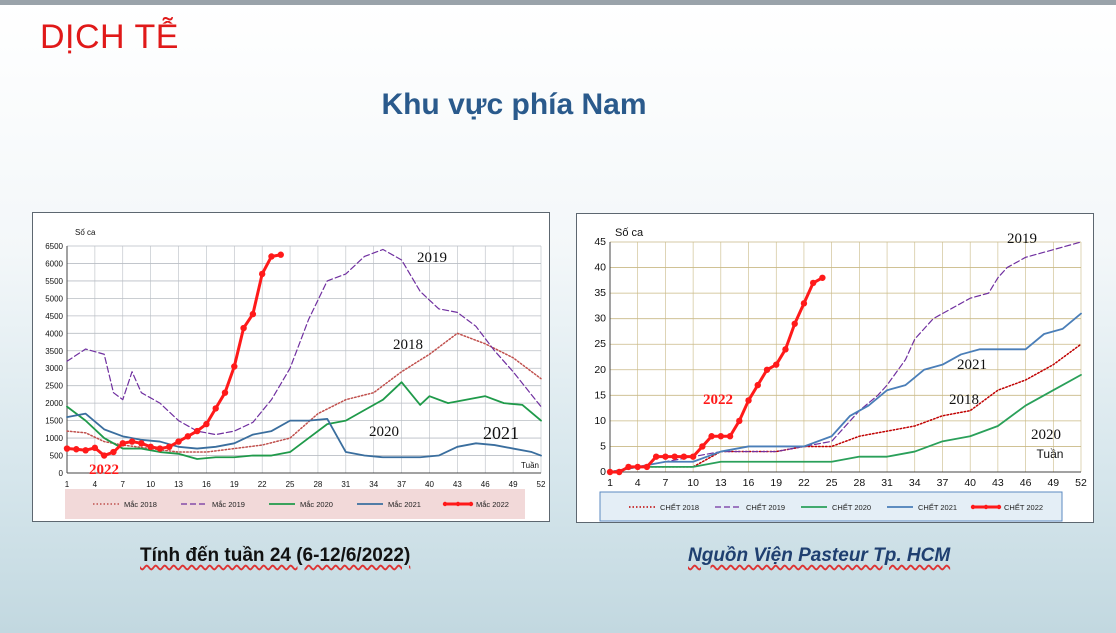 This screenshot has height=633, width=1116. Describe the element at coordinates (610, 483) in the screenshot. I see `x-tick-label: 1` at that location.